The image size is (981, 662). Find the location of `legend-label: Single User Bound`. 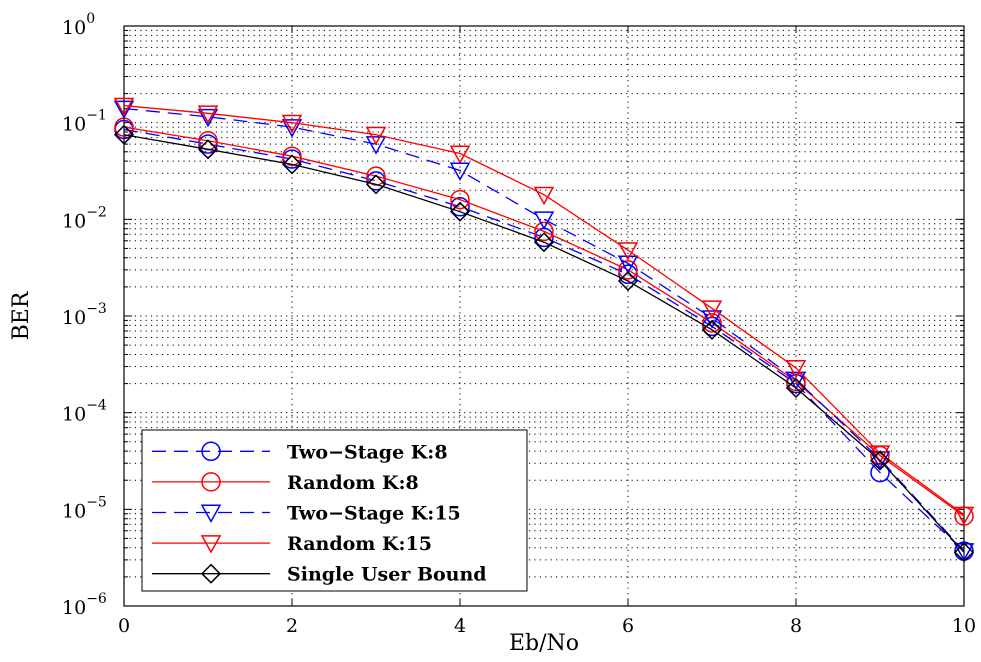

legend-label: Single User Bound is located at coordinates (387, 575).